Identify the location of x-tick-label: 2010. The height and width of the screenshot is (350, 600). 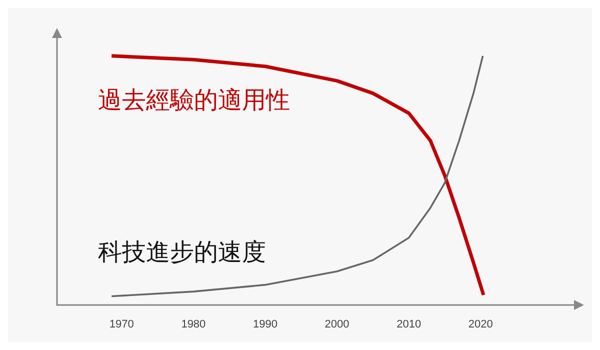
(409, 324).